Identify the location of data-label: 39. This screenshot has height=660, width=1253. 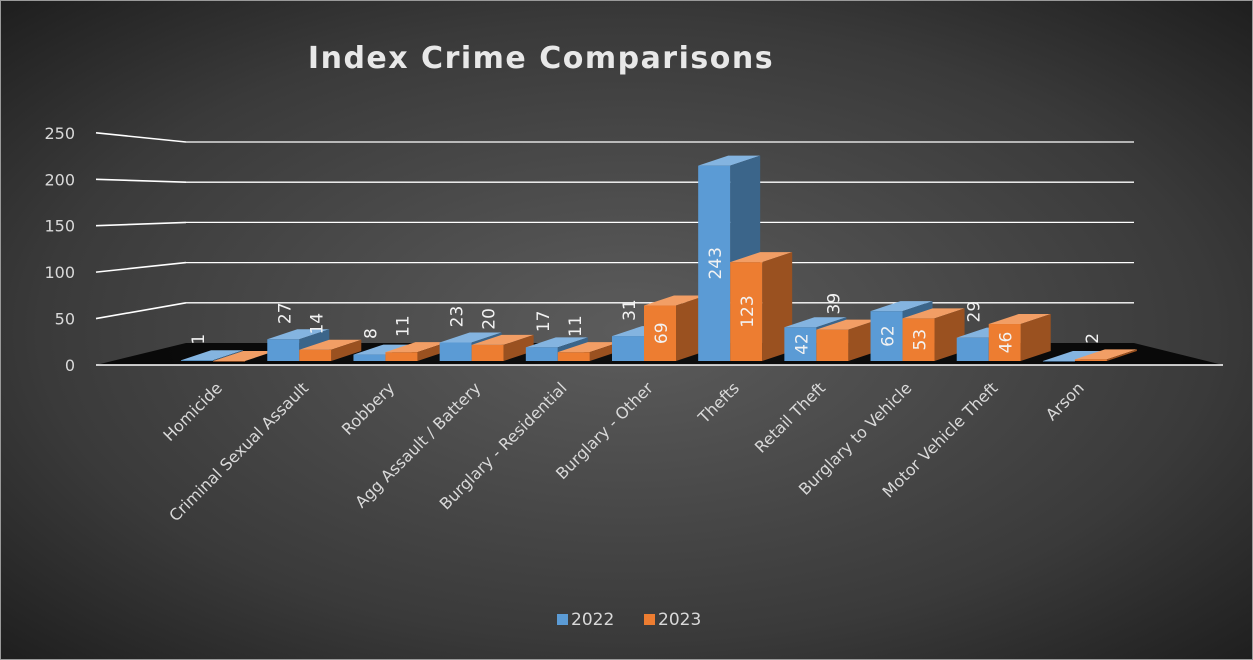
(834, 304).